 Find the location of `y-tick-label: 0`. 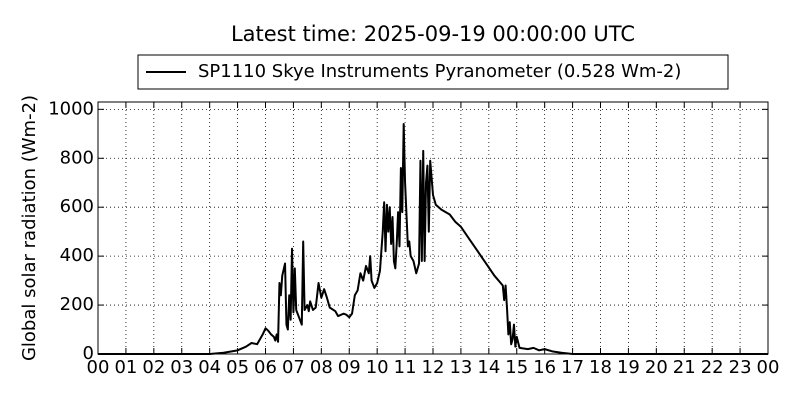

y-tick-label: 0 is located at coordinates (88, 353).